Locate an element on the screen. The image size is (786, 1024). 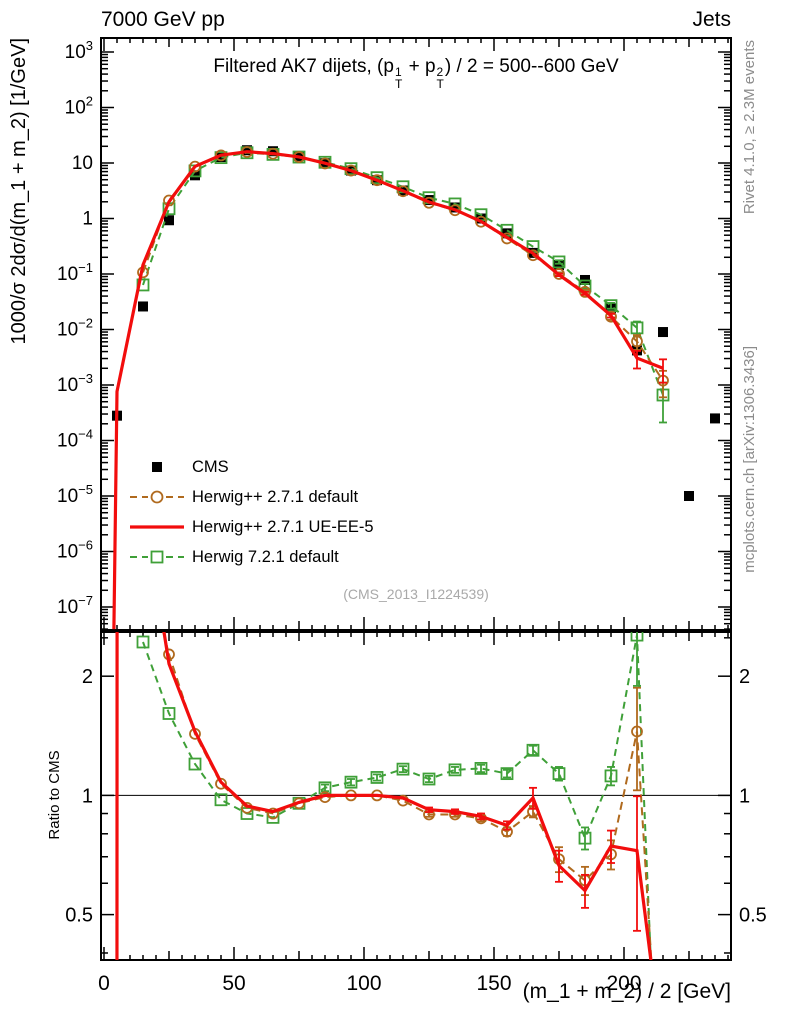
analysis-id-watermark: (CMS_2013_I1224539) is located at coordinates (416, 594).